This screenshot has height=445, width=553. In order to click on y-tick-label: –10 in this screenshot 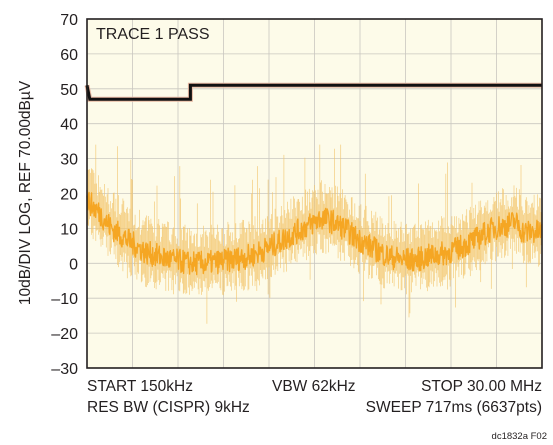, I will do `click(64, 299)`.